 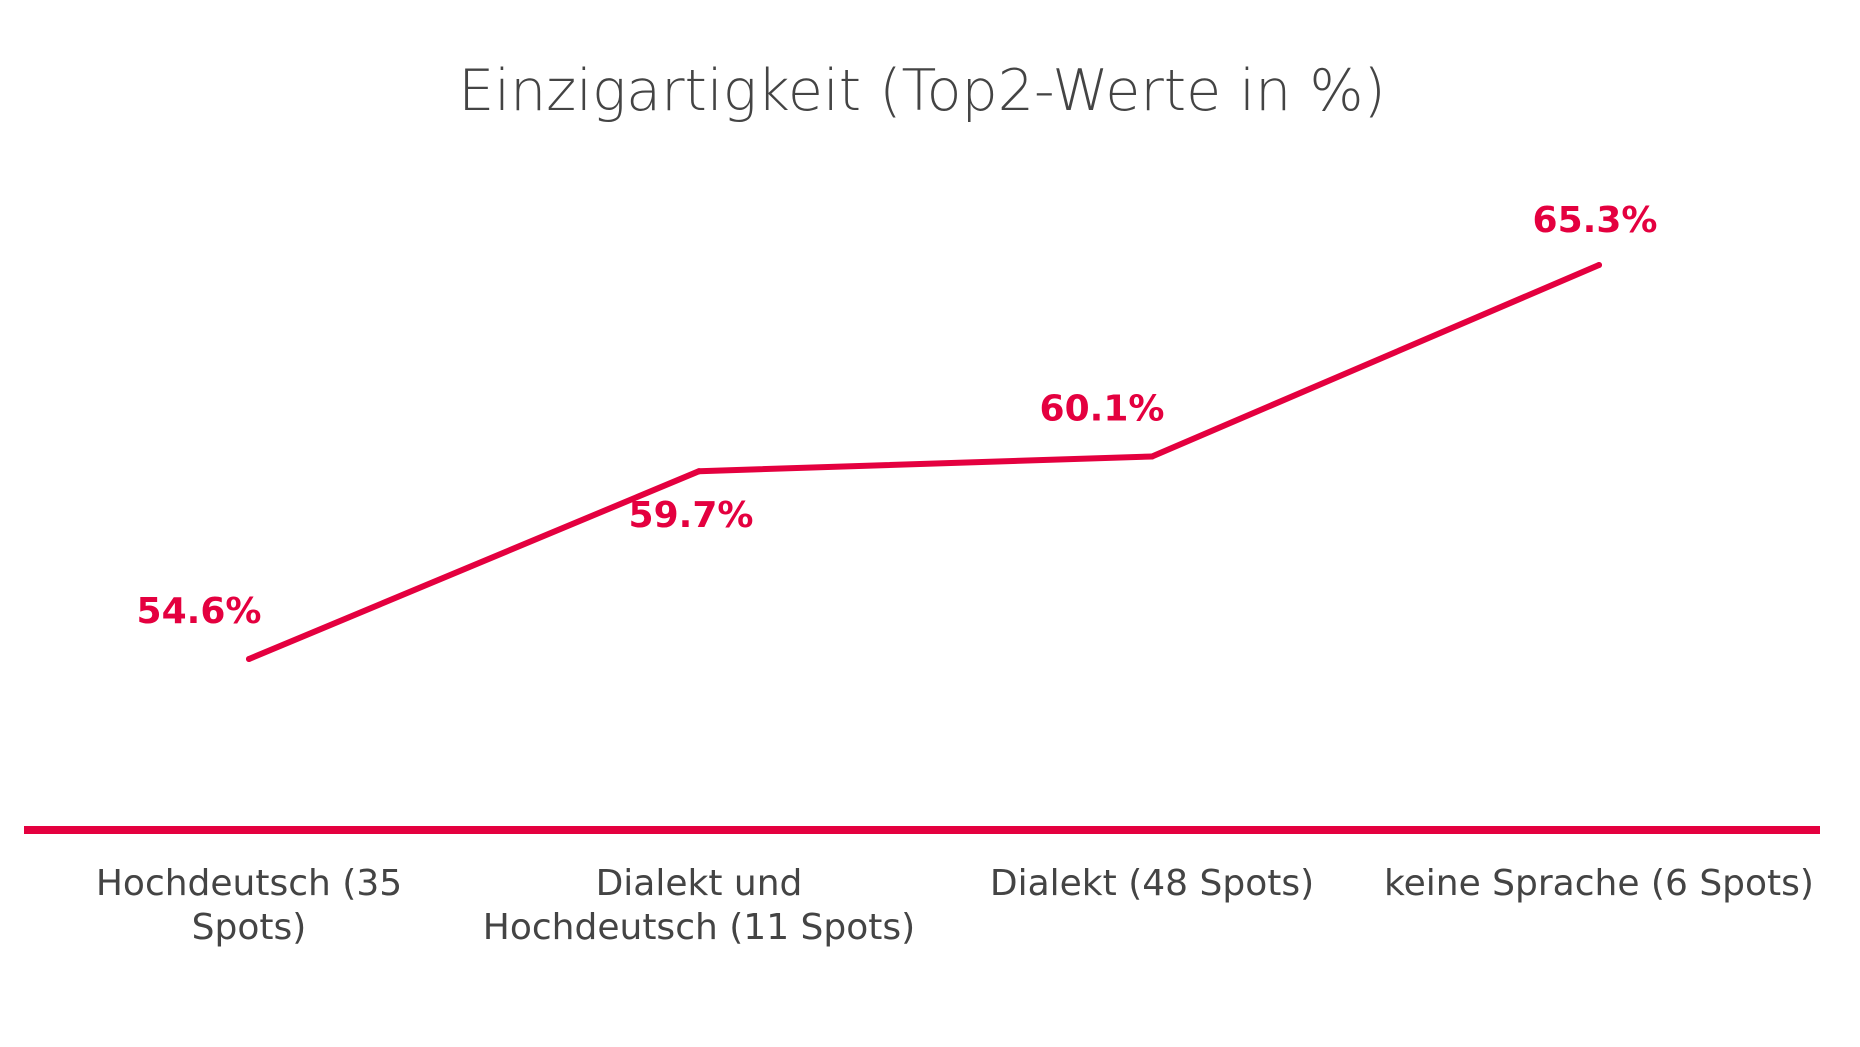 What do you see at coordinates (1595, 220) in the screenshot?
I see `data-label: 65.3%` at bounding box center [1595, 220].